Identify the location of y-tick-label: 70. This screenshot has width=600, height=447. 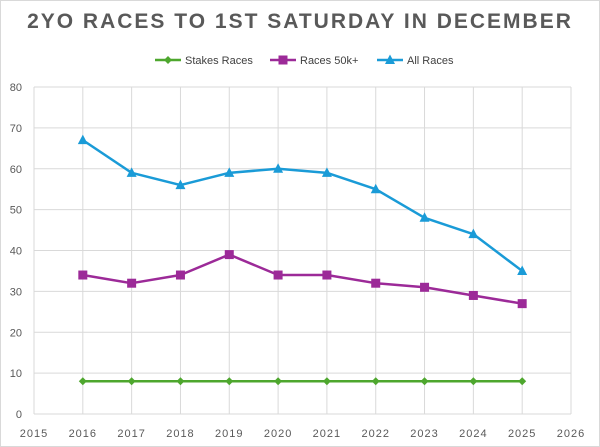
(16, 129).